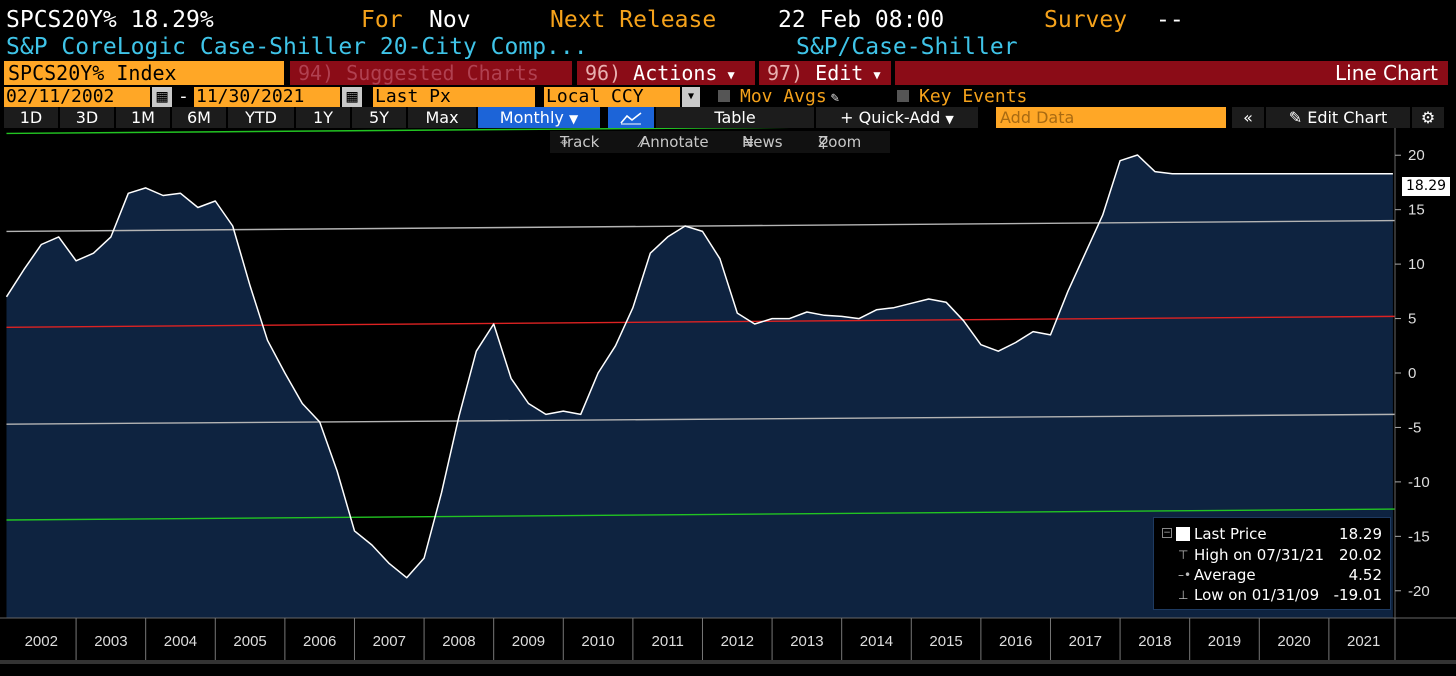 The width and height of the screenshot is (1456, 676). I want to click on field-select: Last Px, so click(454, 97).